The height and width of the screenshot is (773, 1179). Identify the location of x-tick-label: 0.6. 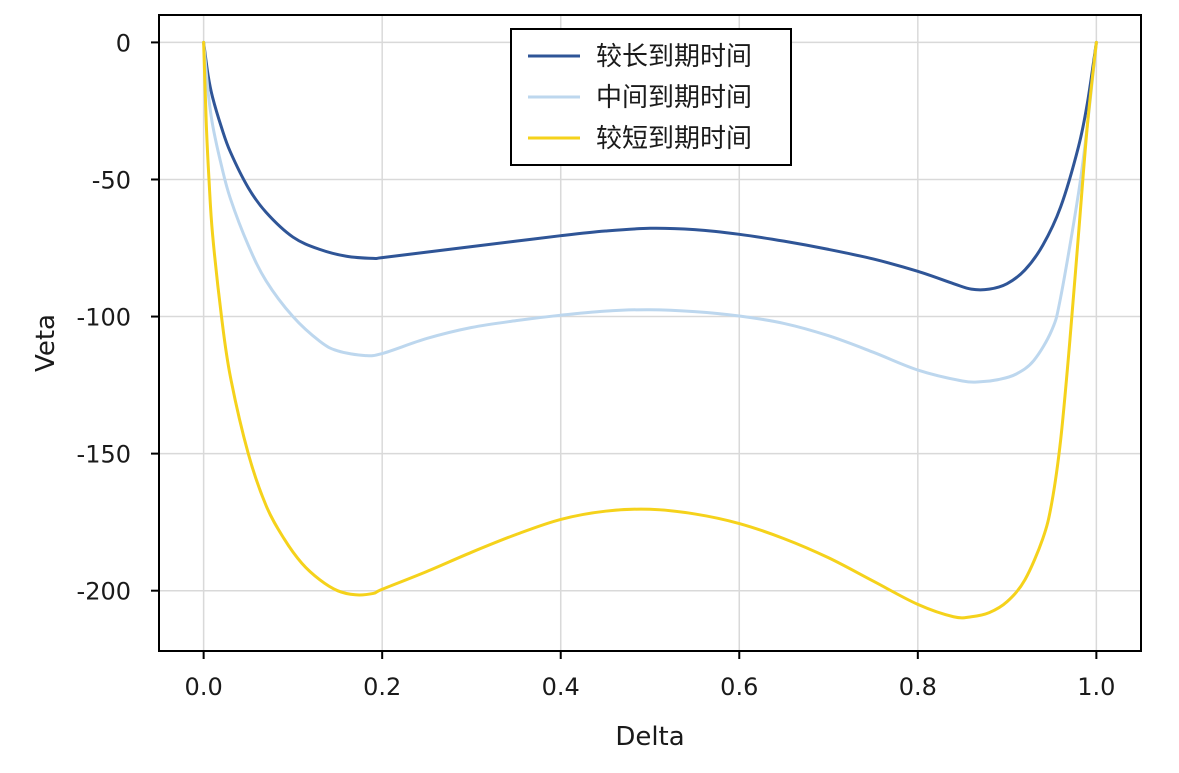
(739, 687).